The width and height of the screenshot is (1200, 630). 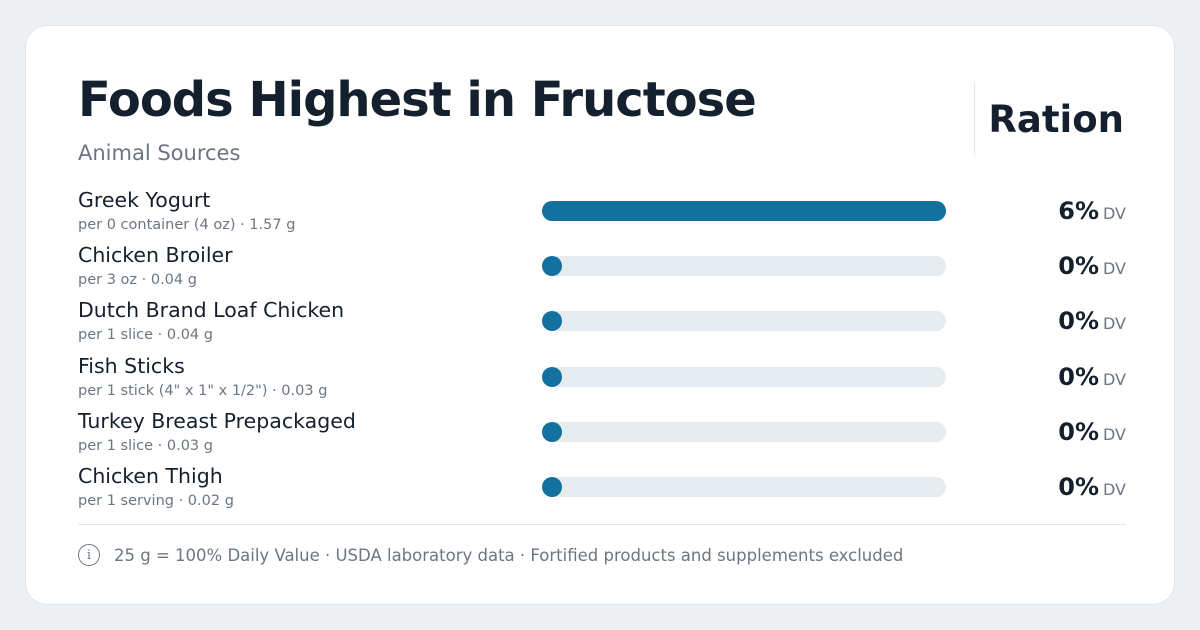 I want to click on serving-info: per 1 slice · 0.04 g, so click(x=145, y=335).